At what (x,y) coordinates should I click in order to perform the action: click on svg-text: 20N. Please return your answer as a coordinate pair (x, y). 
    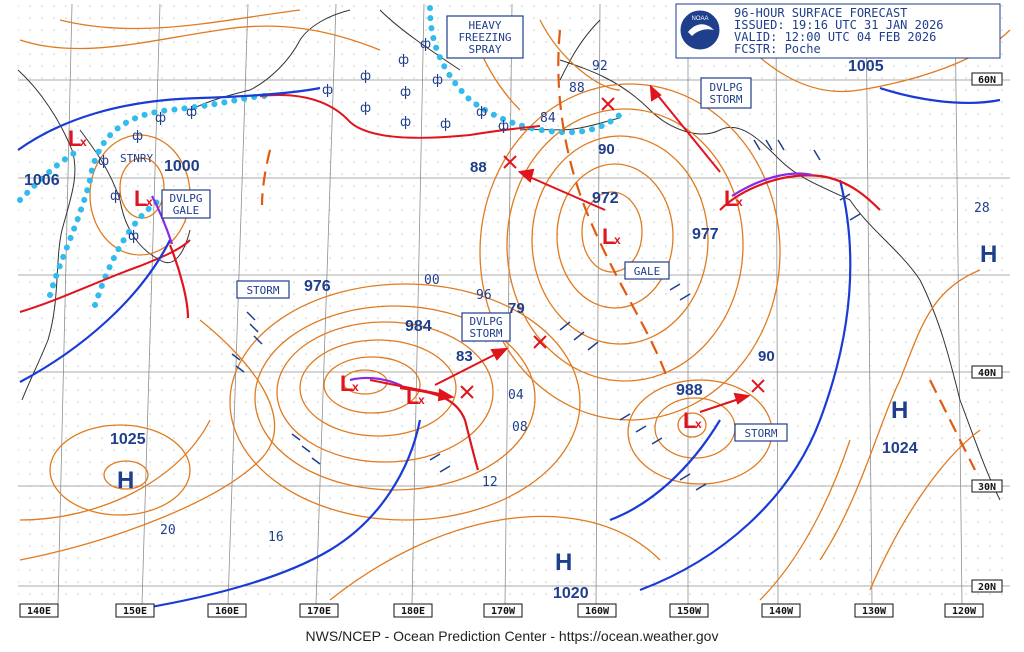
    Looking at the image, I should click on (987, 587).